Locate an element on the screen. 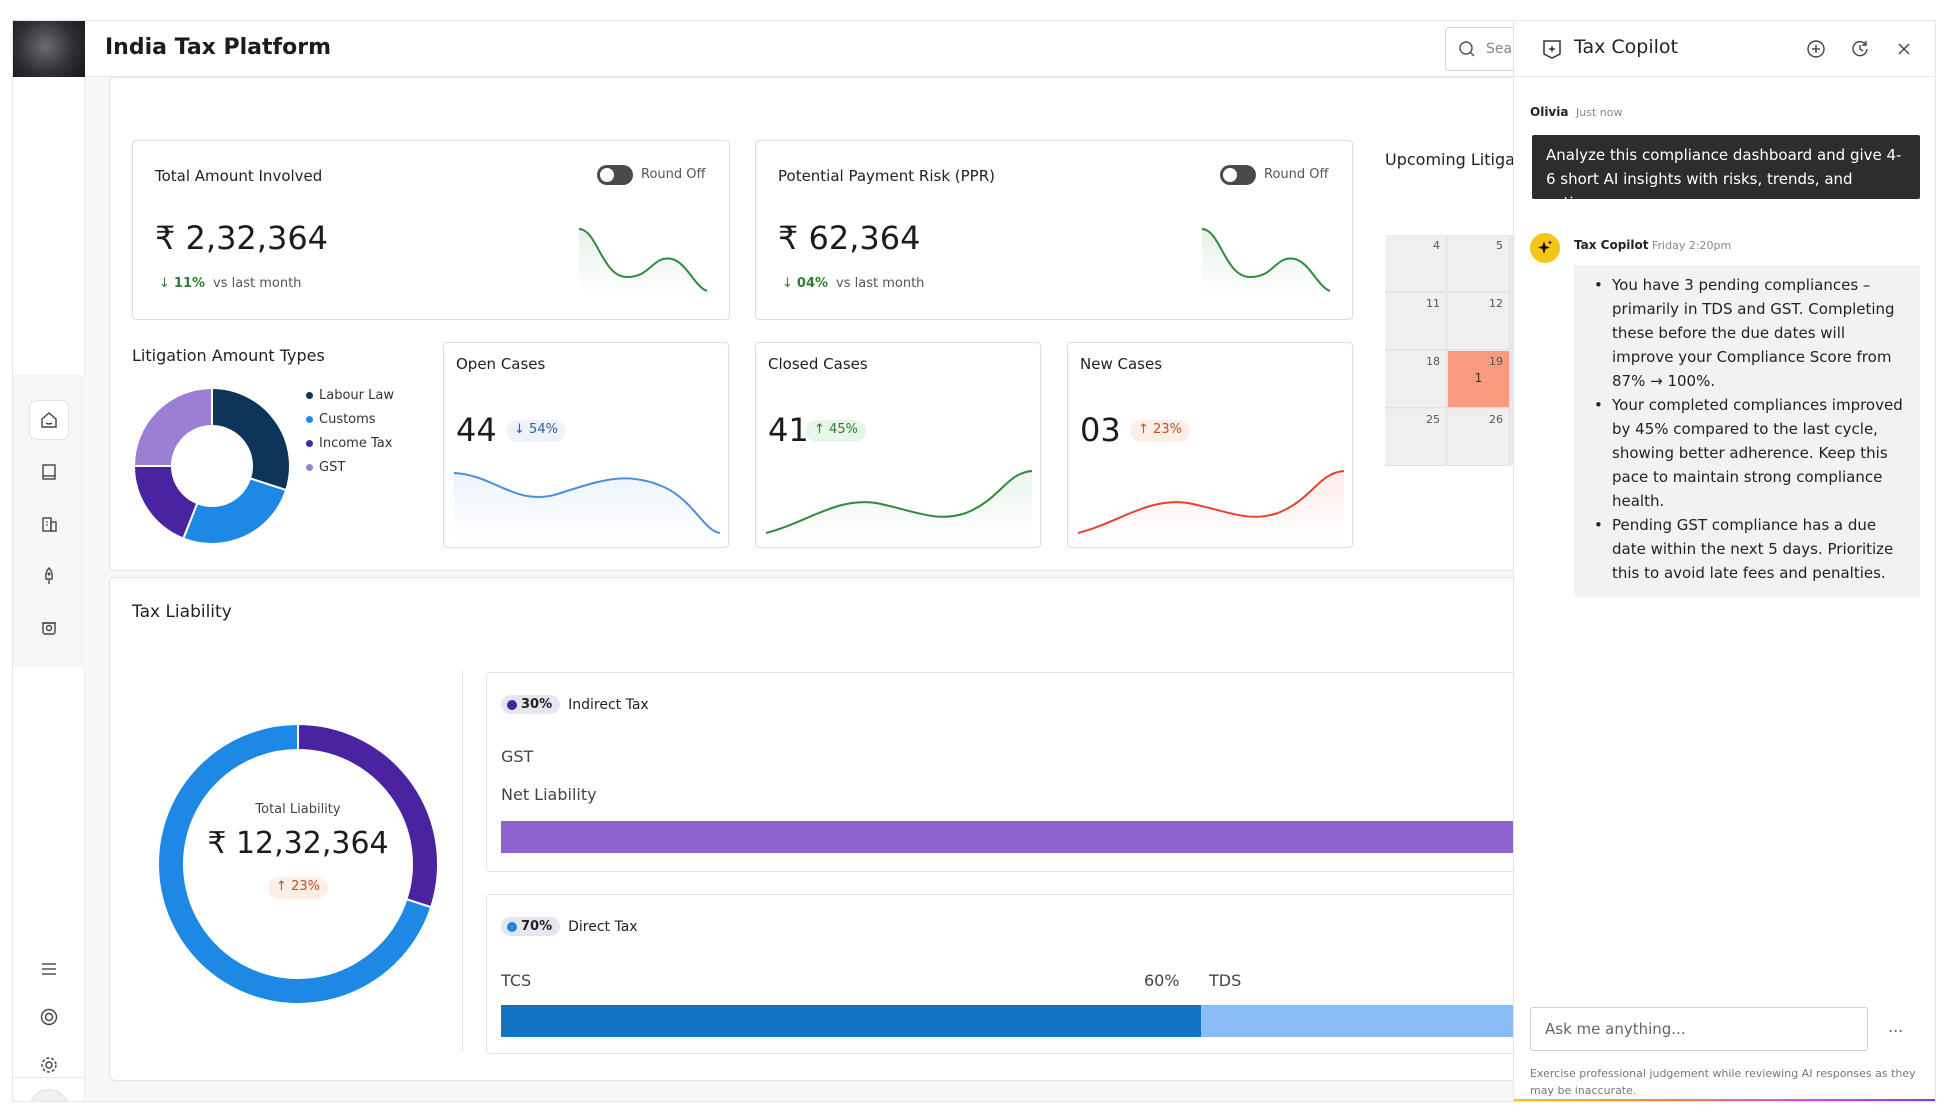 The width and height of the screenshot is (1945, 1120). sidebar: AZ is located at coordinates (49, 589).